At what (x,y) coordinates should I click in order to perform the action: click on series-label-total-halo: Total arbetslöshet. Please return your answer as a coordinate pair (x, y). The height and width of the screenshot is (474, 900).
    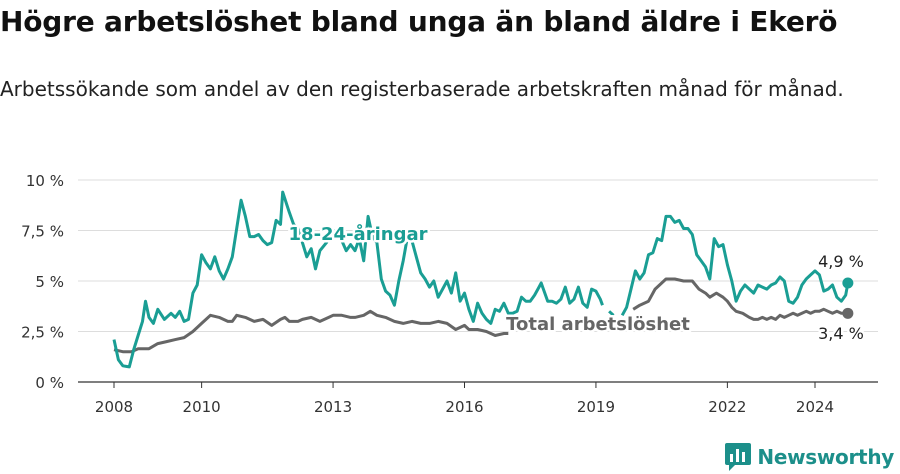
    Looking at the image, I should click on (598, 324).